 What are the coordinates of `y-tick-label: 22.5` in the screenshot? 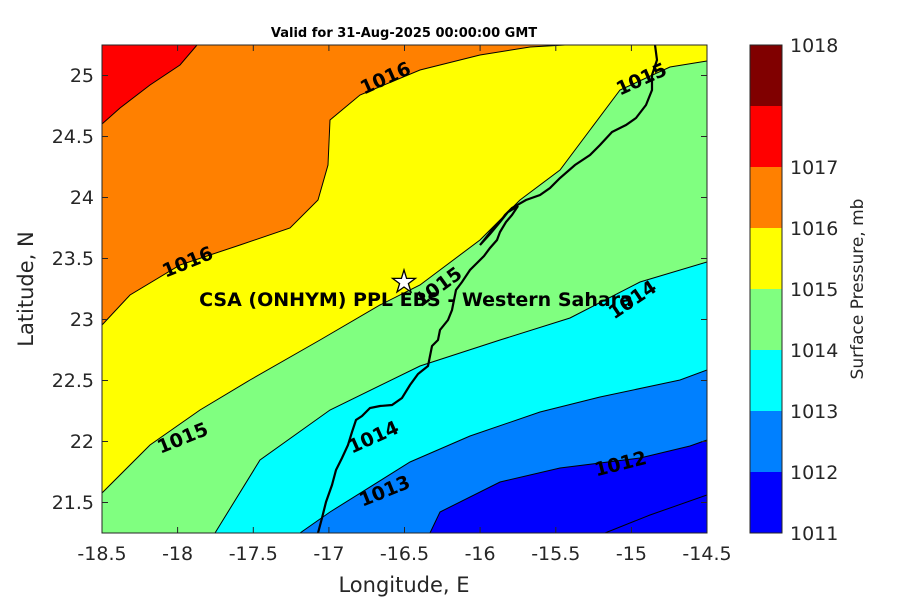 It's located at (73, 381).